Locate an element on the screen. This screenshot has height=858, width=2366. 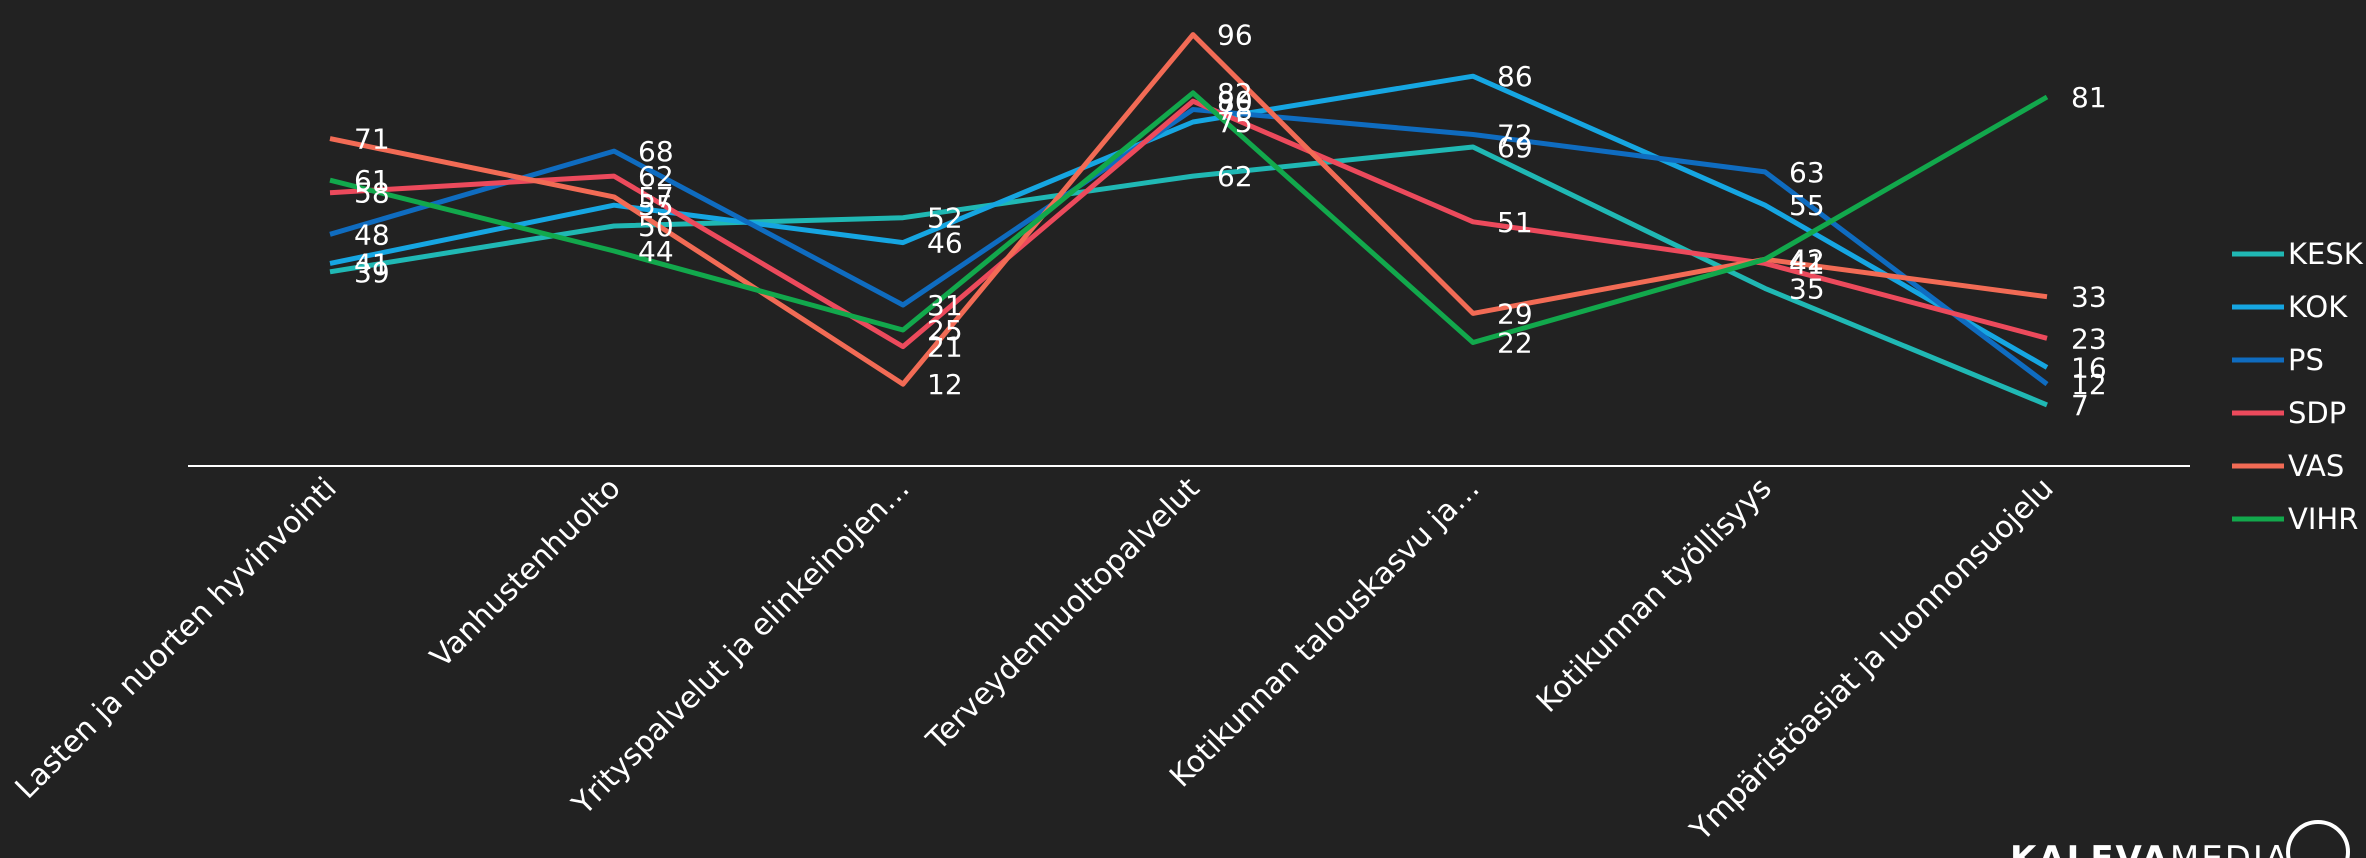
svg-text: KALEVAMEDIA is located at coordinates (2150, 848).